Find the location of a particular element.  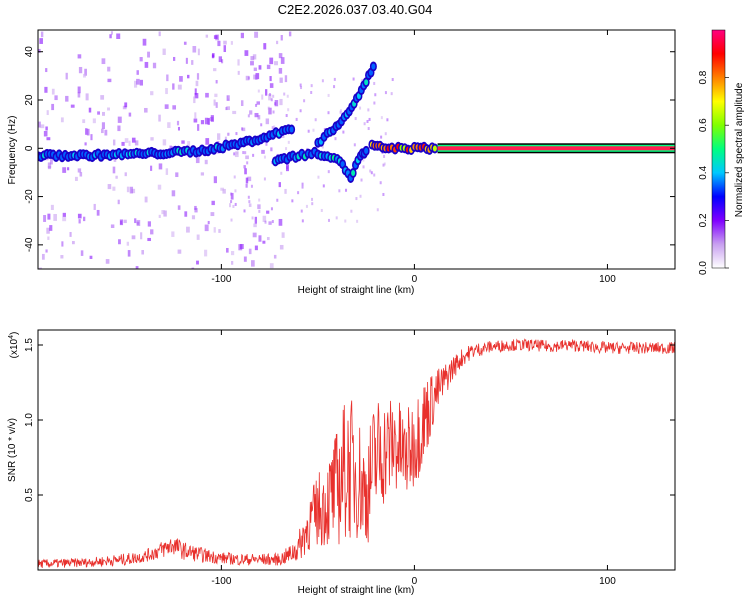

y-multiplier-label: (x104) is located at coordinates (14, 345).